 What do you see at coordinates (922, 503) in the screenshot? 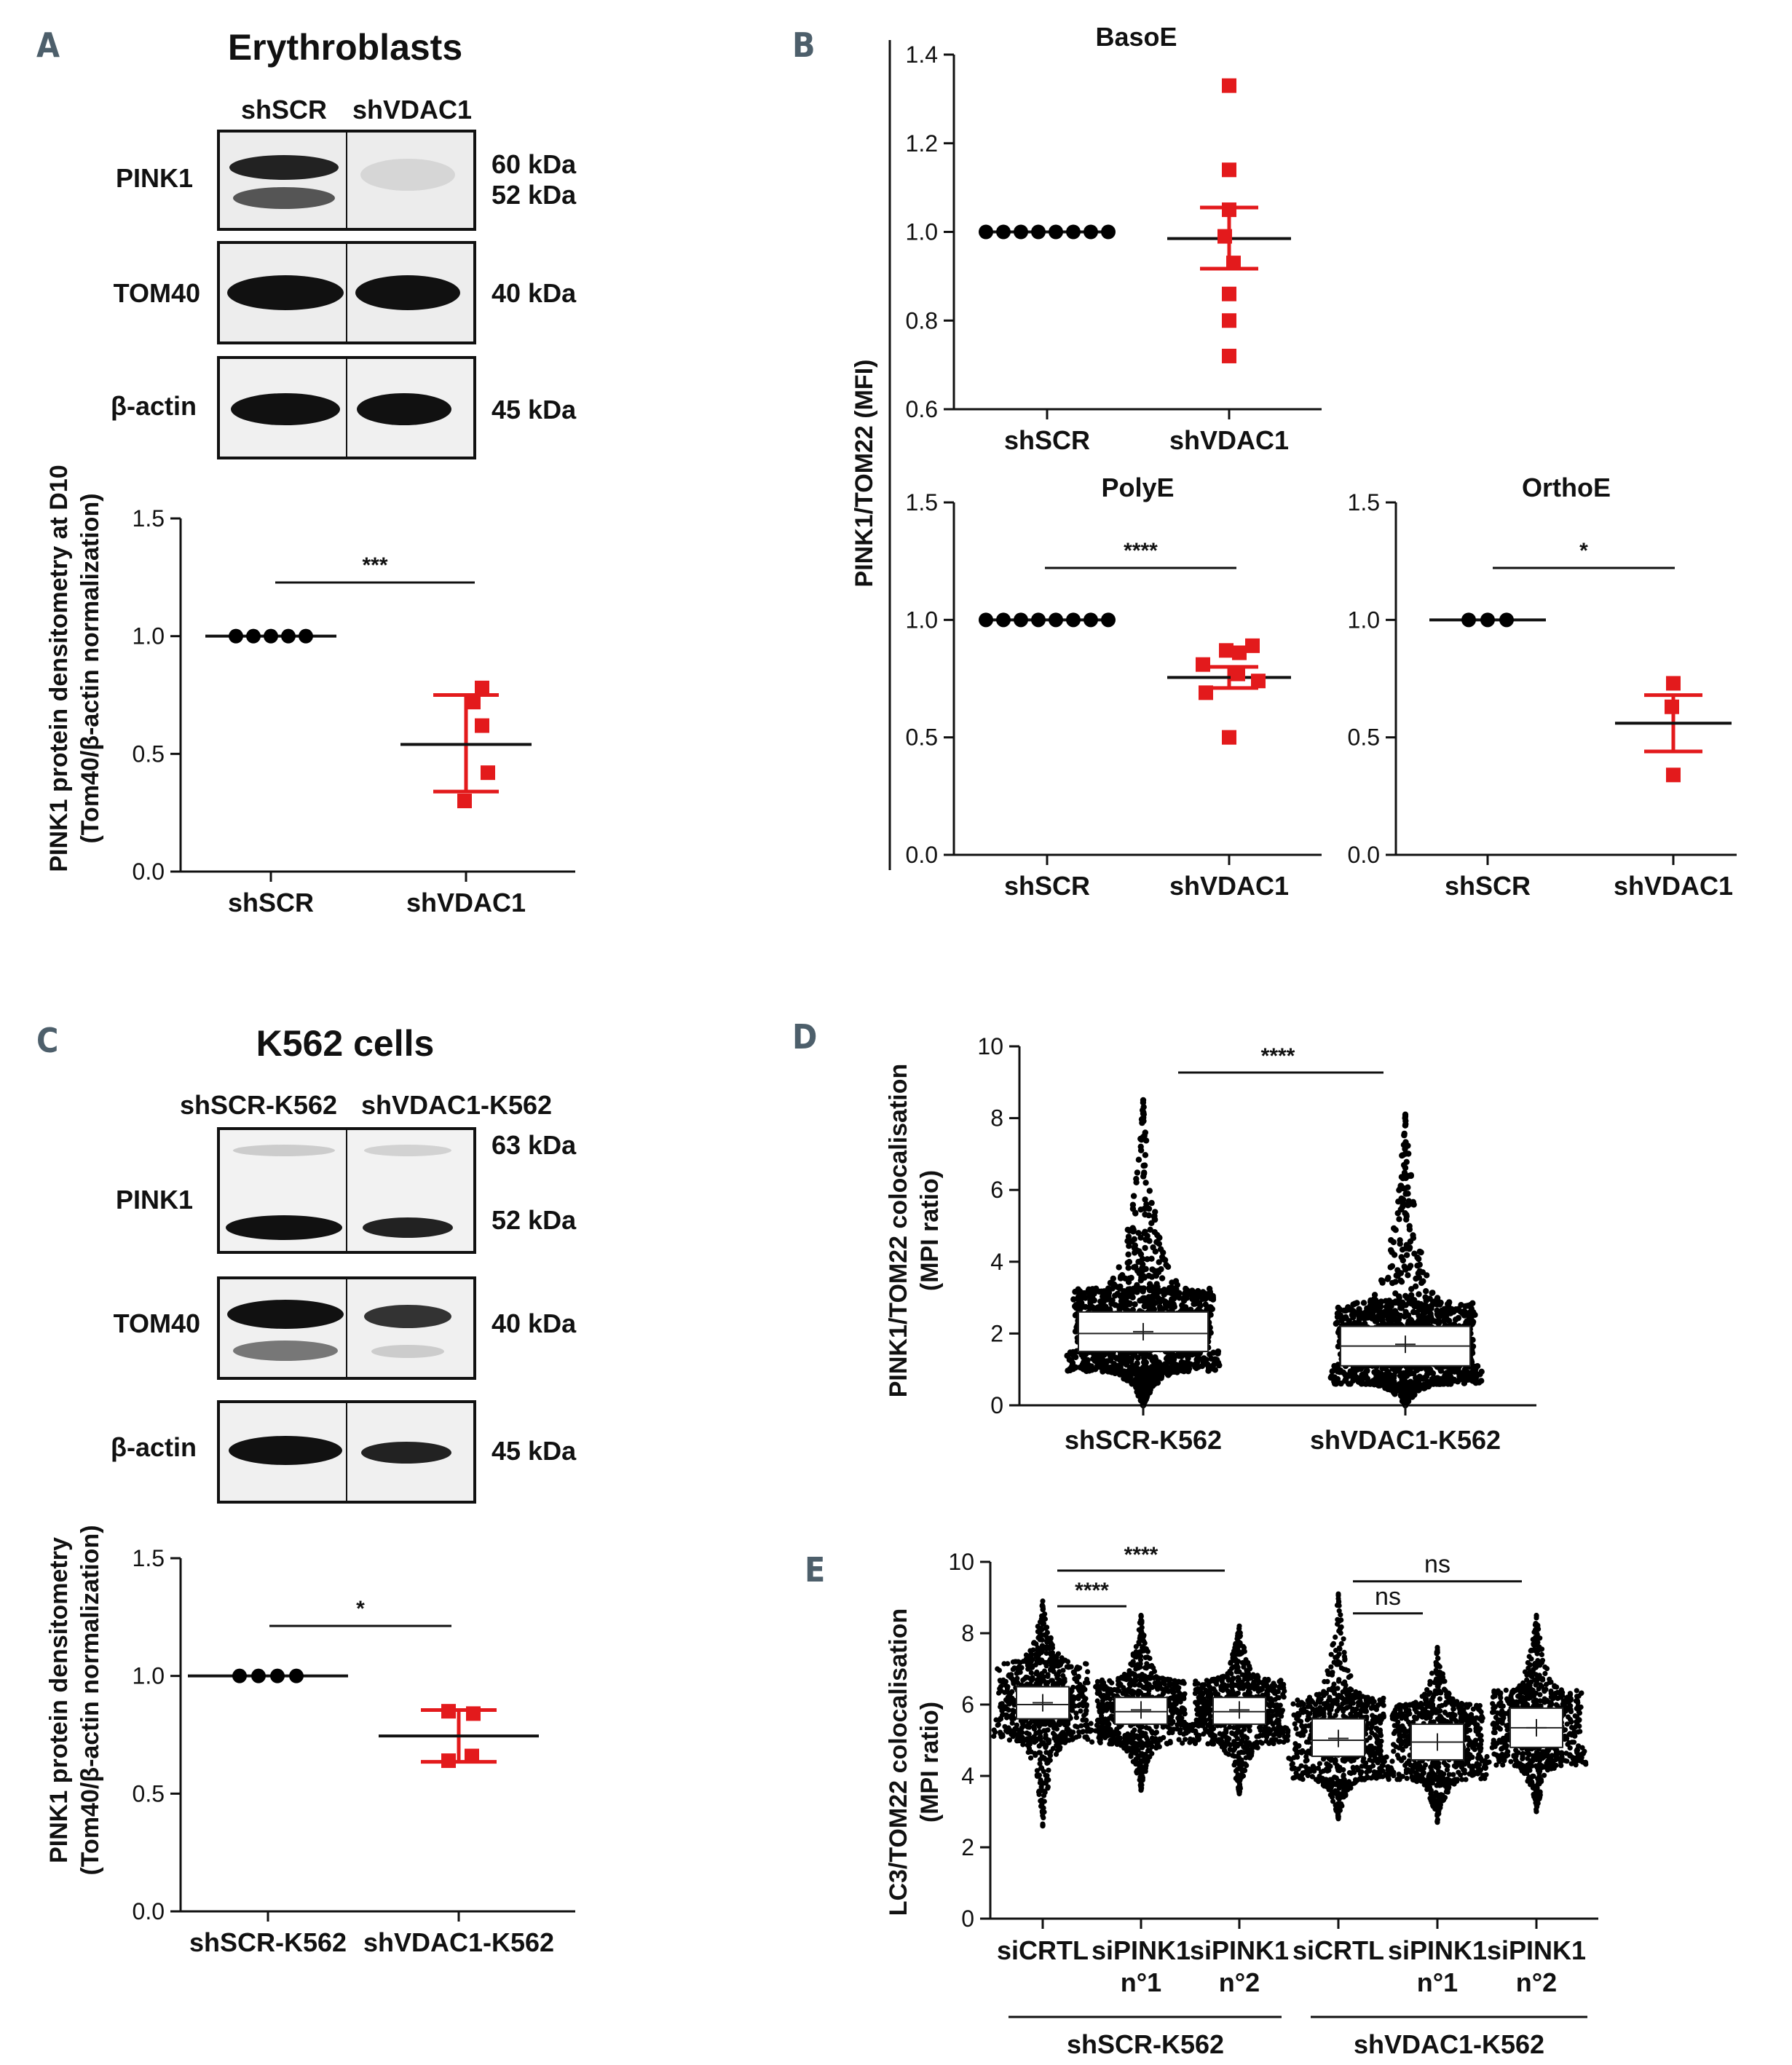
I see `chart-b-poly-ytick-label-3: 1.5` at bounding box center [922, 503].